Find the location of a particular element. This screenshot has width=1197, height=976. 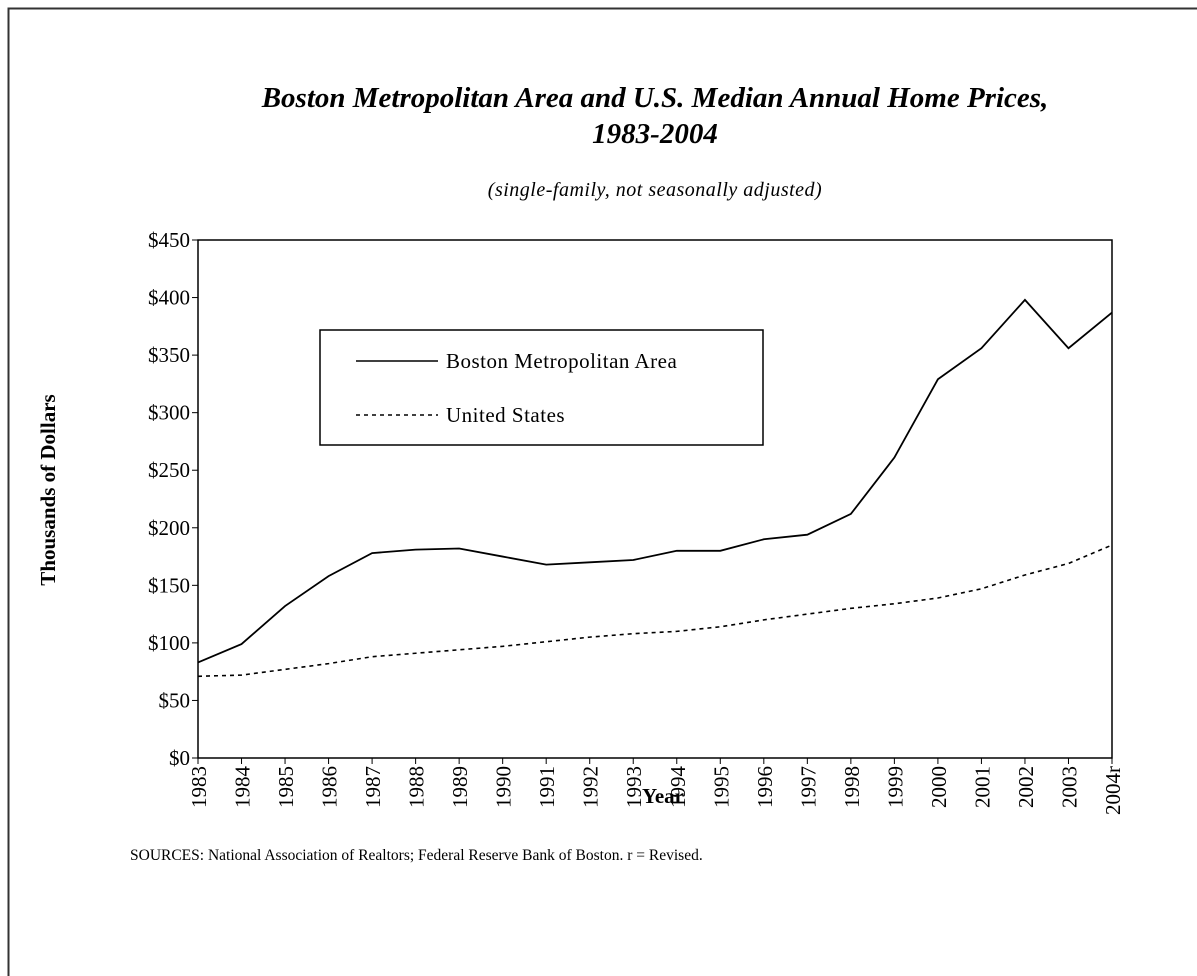

x-axis-label: Year is located at coordinates (663, 796).